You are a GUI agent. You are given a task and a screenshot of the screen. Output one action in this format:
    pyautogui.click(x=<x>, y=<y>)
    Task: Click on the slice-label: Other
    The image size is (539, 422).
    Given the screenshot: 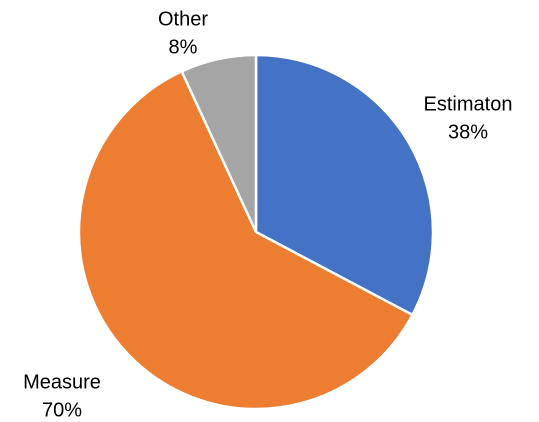 What is the action you would take?
    pyautogui.click(x=183, y=19)
    